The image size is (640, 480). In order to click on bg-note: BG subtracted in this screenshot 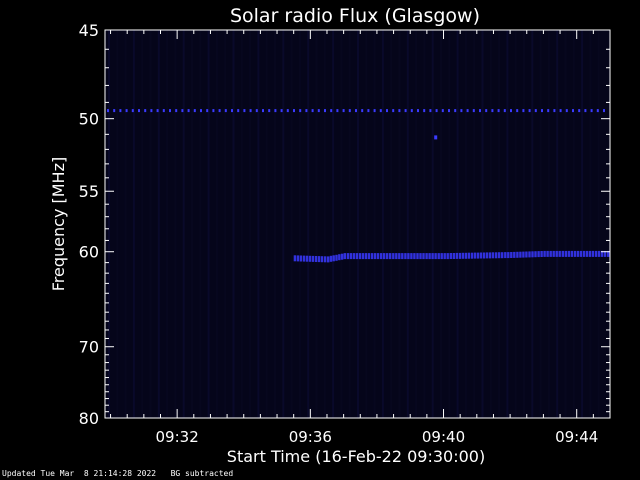, I will do `click(202, 473)`.